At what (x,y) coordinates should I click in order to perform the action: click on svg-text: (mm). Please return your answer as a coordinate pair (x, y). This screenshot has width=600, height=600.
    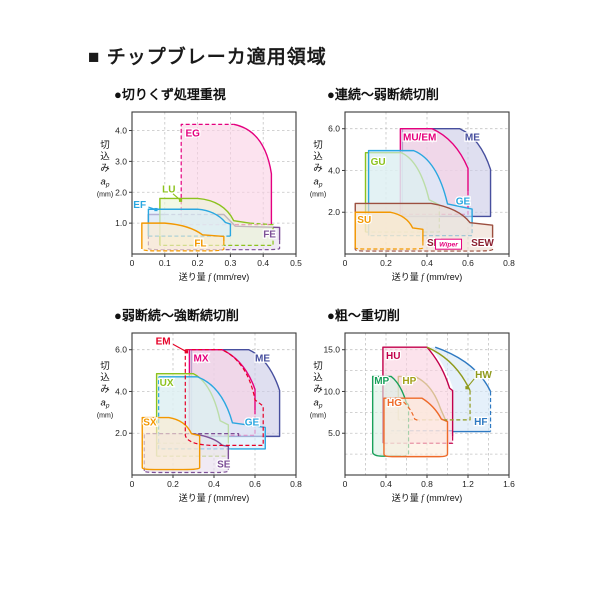
    Looking at the image, I should click on (105, 195).